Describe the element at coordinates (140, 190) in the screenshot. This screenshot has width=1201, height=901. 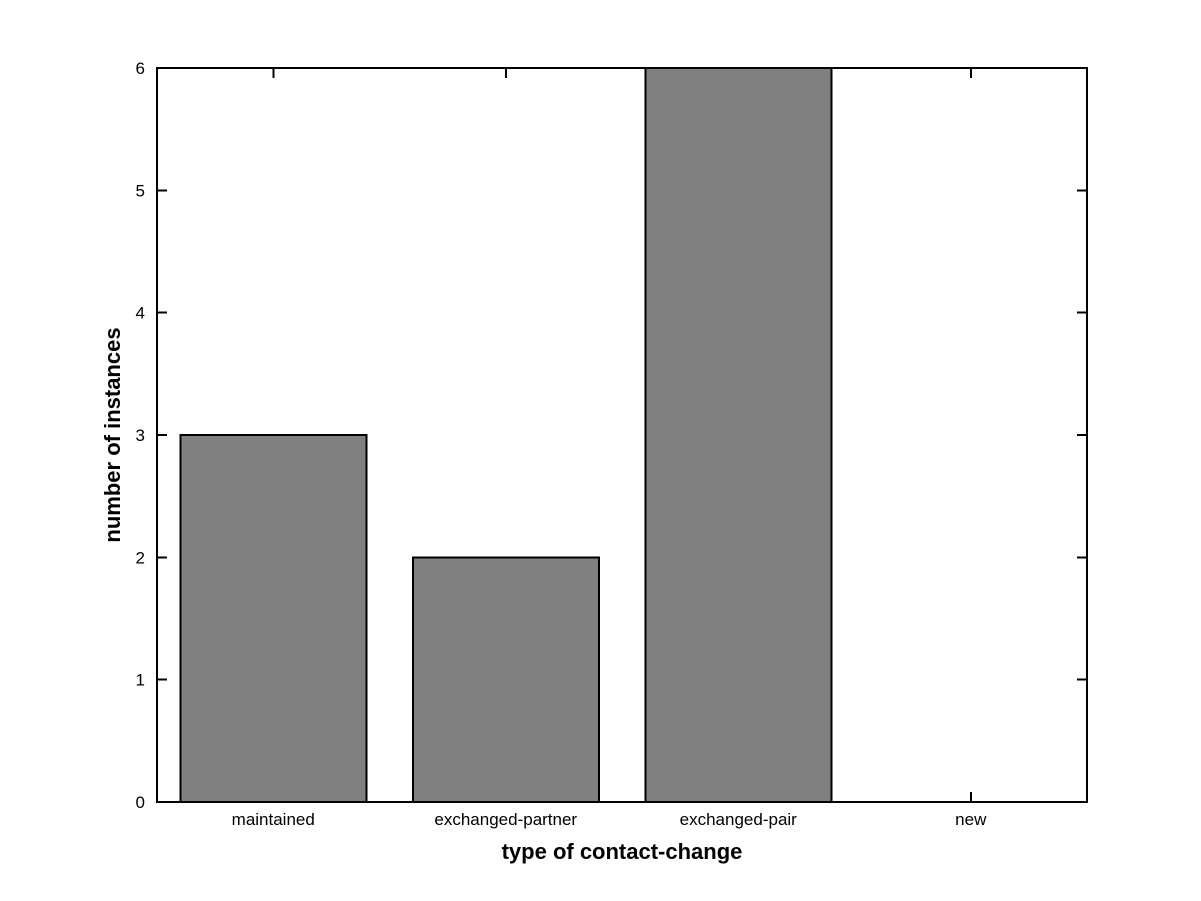
I see `y-tick-label: 5` at that location.